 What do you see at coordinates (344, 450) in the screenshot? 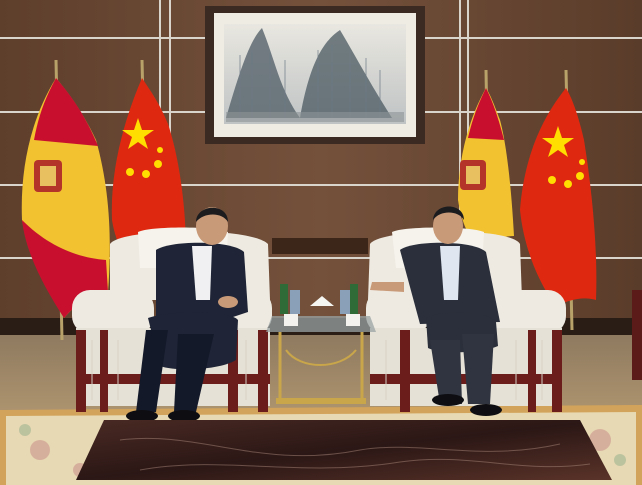
I see `marble-coffee-table` at bounding box center [344, 450].